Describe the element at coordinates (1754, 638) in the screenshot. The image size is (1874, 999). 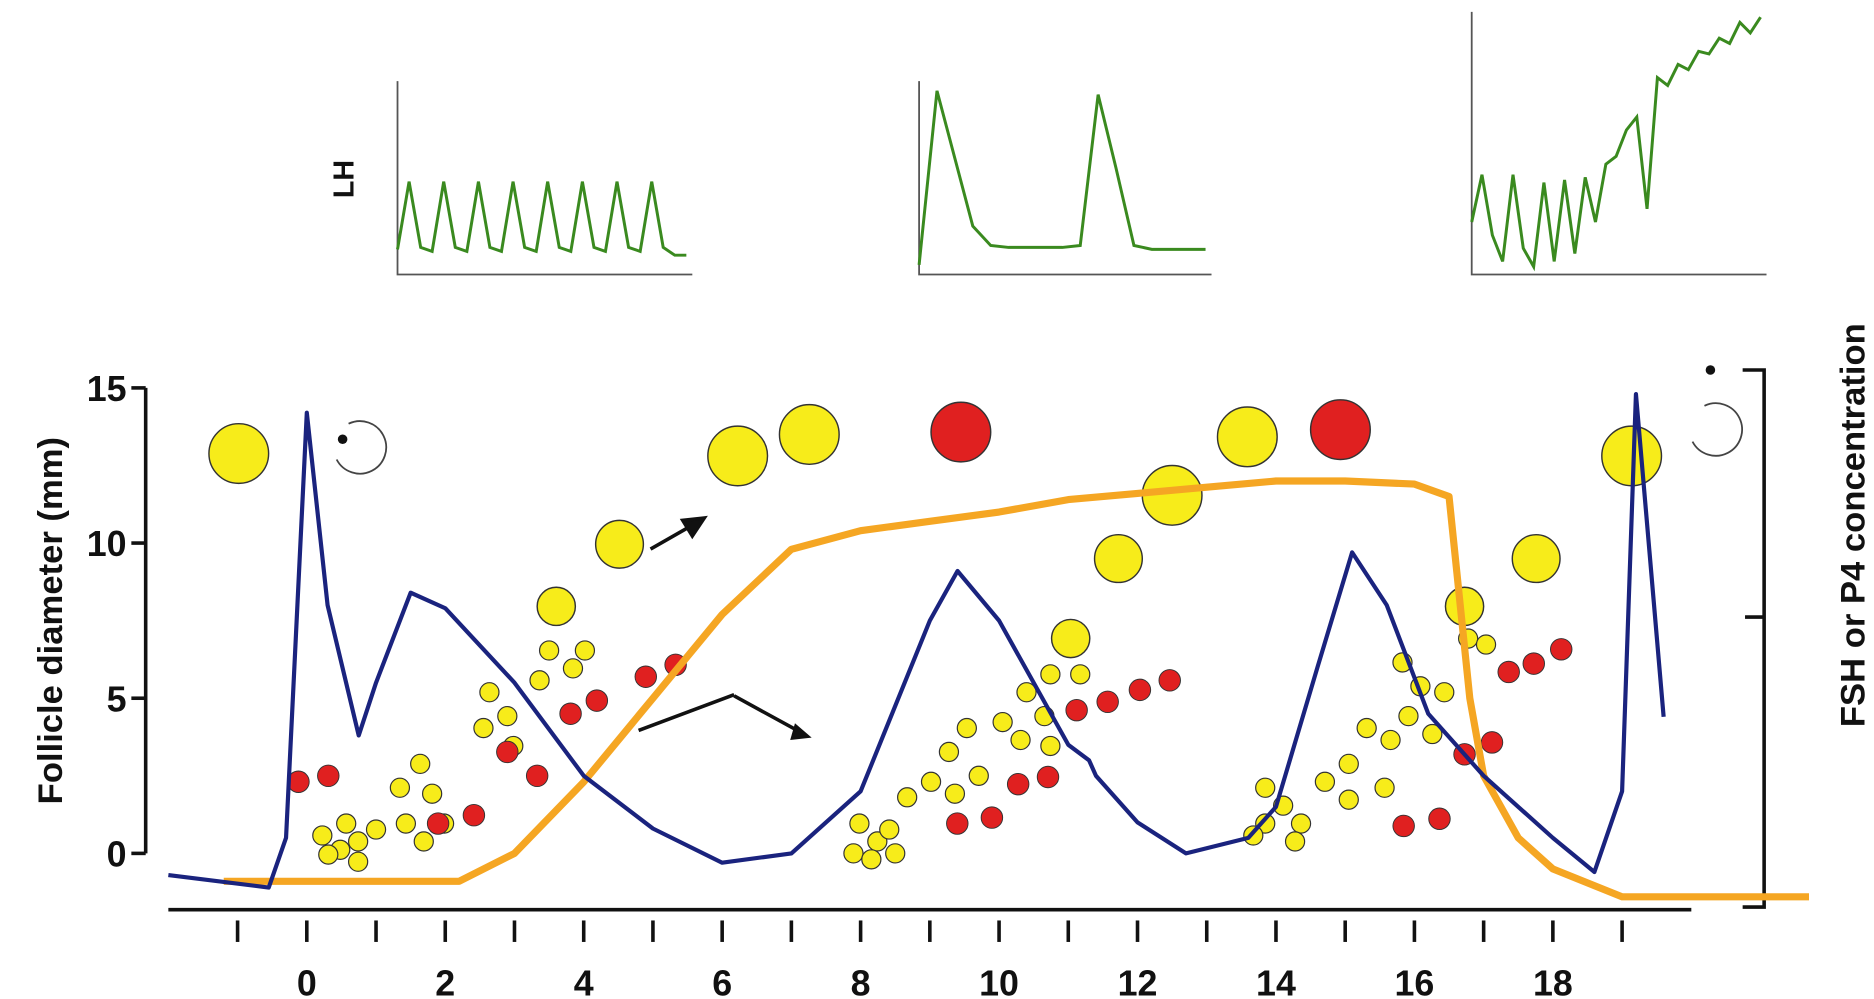
I see `right-axis` at that location.